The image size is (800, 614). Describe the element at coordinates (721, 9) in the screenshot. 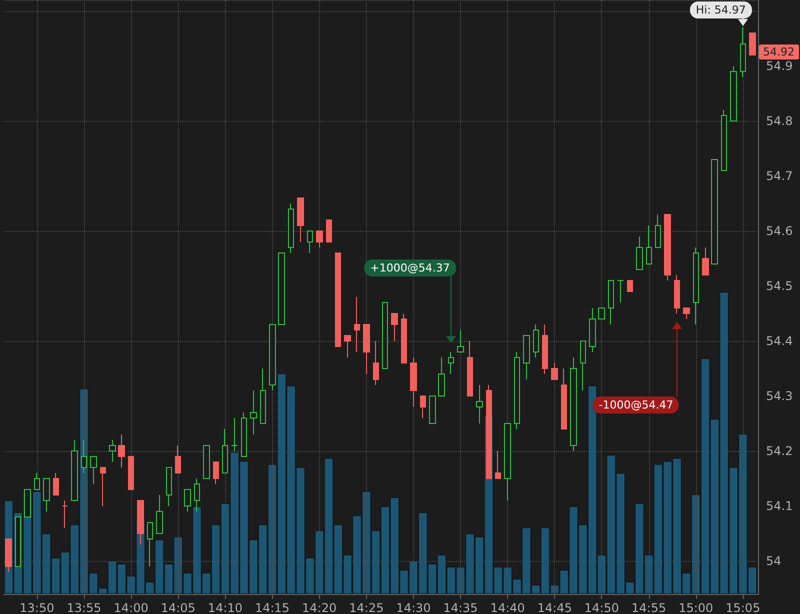

I see `annotation: Hi: 54.97` at that location.